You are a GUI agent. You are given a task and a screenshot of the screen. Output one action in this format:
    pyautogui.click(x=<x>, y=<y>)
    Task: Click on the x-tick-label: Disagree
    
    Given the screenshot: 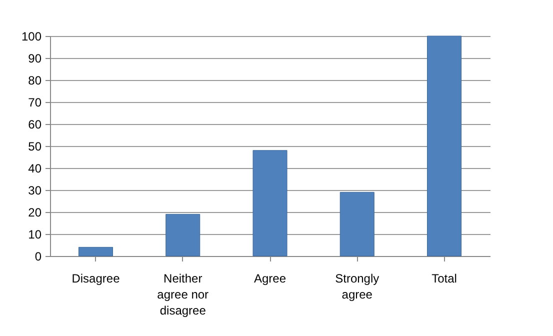 What is the action you would take?
    pyautogui.click(x=96, y=279)
    